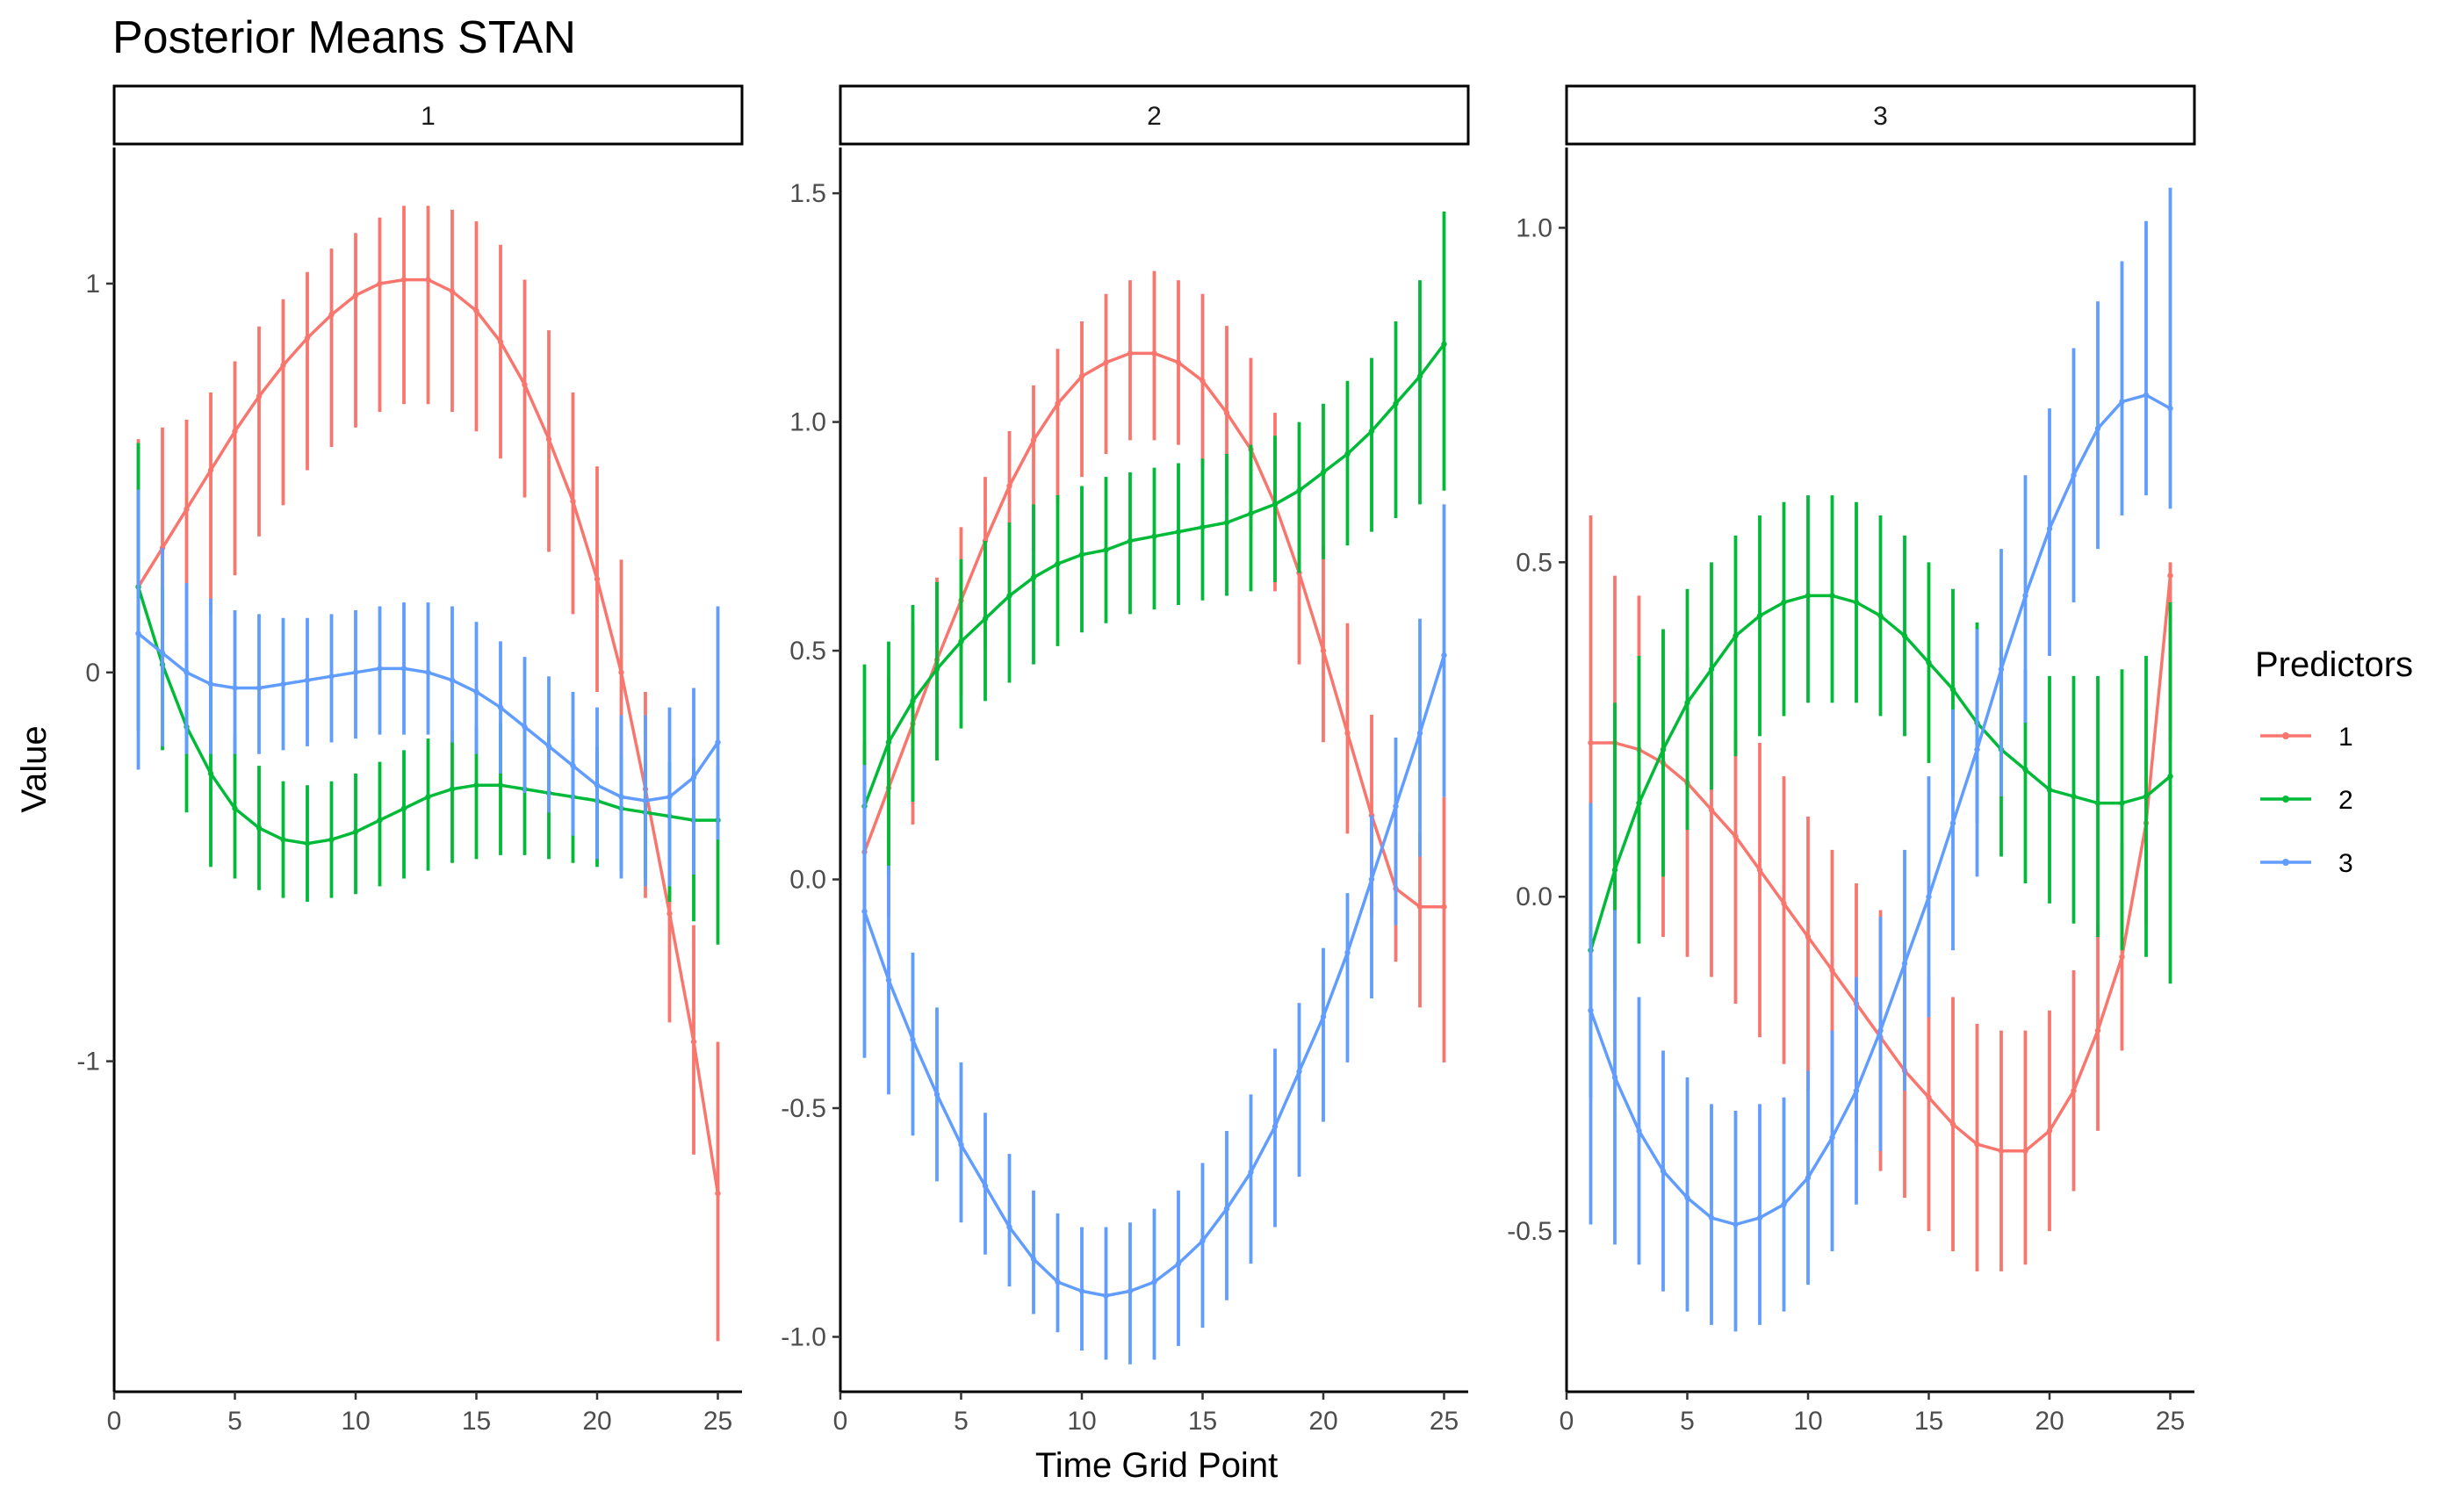  Describe the element at coordinates (92, 674) in the screenshot. I see `y-tick-label: 0` at that location.